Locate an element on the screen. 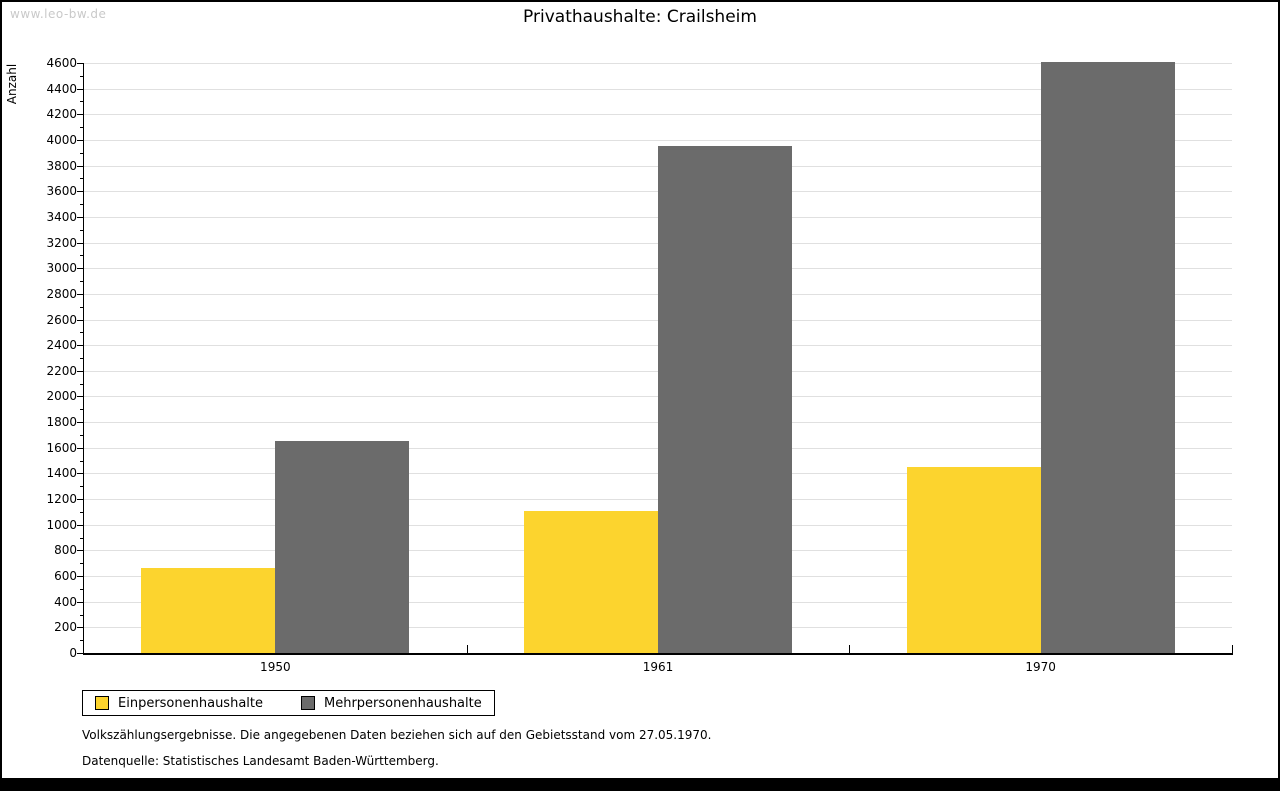 This screenshot has width=1280, height=791. legend-label: Mehrpersonenhaushalte is located at coordinates (403, 703).